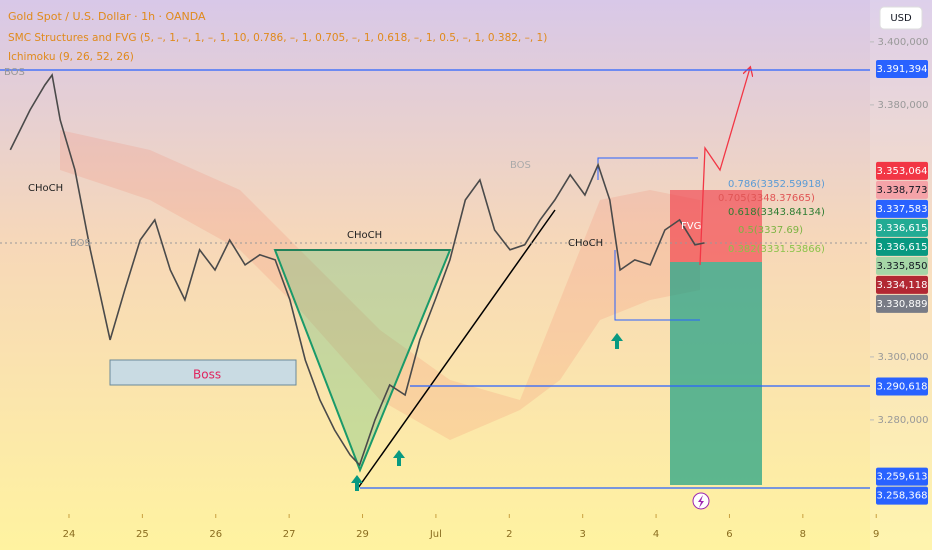 This screenshot has width=932, height=550. I want to click on buy-arrows, so click(487, 412).